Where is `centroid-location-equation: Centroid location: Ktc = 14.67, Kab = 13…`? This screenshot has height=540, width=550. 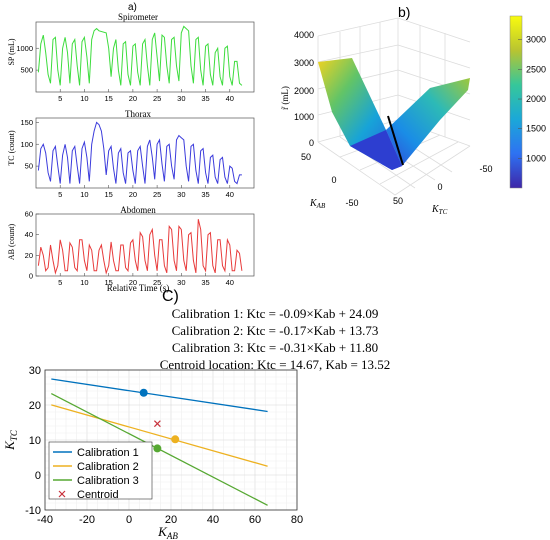
centroid-location-equation: Centroid location: Ktc = 14.67, Kab = 13… is located at coordinates (275, 364).